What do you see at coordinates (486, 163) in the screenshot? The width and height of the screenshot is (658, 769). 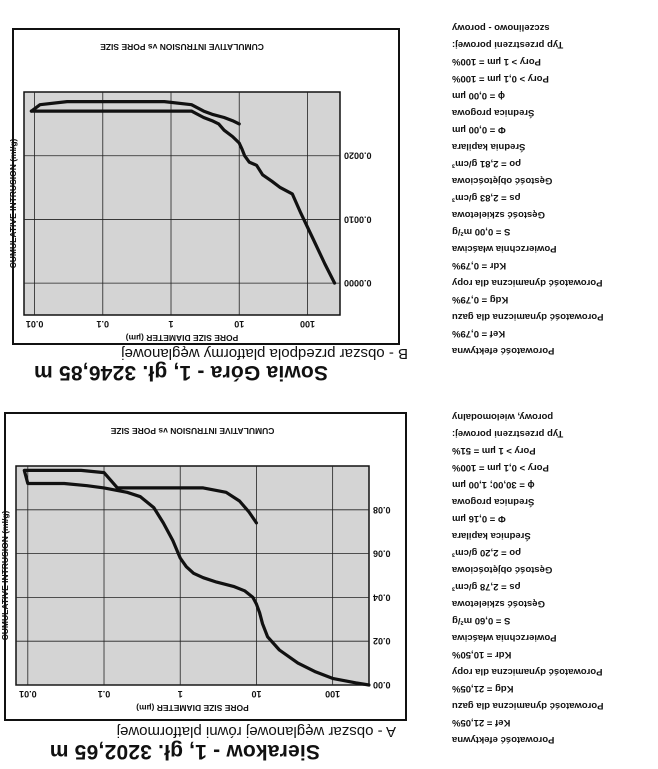 I see `property-line: ρo = 2,81 g/cm³` at bounding box center [486, 163].